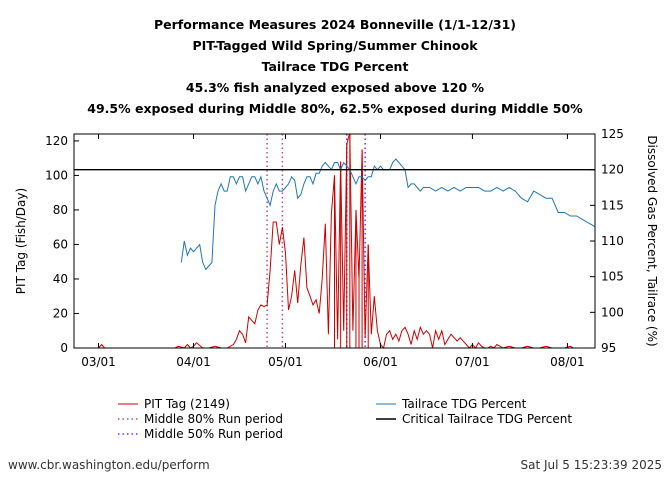 This screenshot has height=480, width=670. Describe the element at coordinates (567, 362) in the screenshot. I see `x-tick-label: 08/01` at that location.